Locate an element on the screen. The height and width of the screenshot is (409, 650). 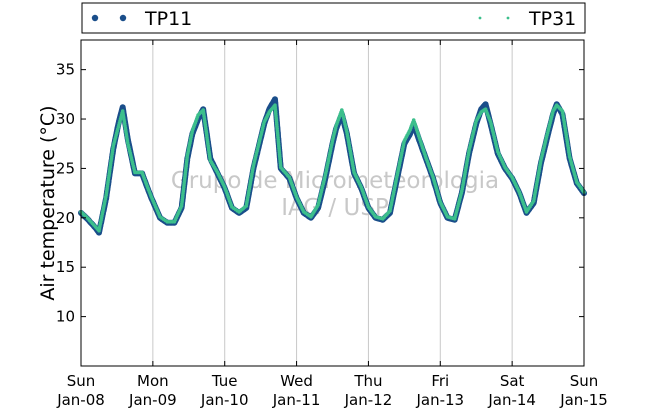
x-tick-date: Jan-09 is located at coordinates (152, 400).